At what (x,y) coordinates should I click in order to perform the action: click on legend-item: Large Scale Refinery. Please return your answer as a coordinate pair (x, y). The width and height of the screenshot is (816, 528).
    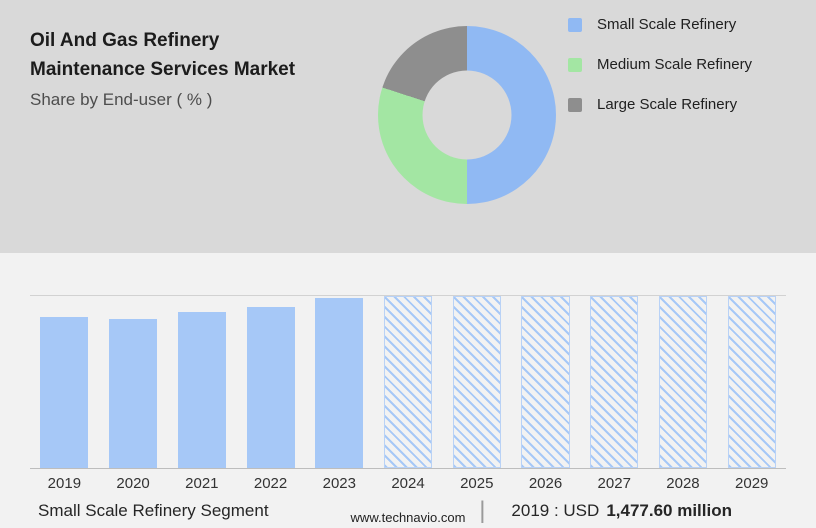
    Looking at the image, I should click on (660, 104).